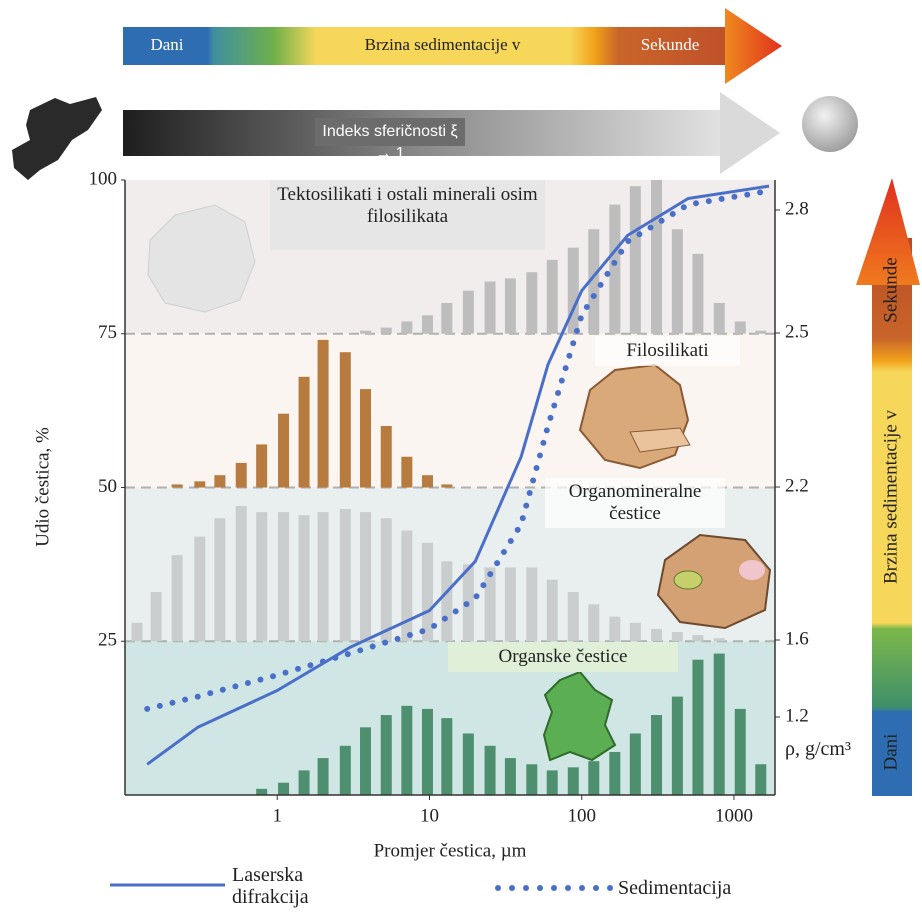 Image resolution: width=922 pixels, height=923 pixels. What do you see at coordinates (675, 888) in the screenshot?
I see `legend-label: Sedimentacija` at bounding box center [675, 888].